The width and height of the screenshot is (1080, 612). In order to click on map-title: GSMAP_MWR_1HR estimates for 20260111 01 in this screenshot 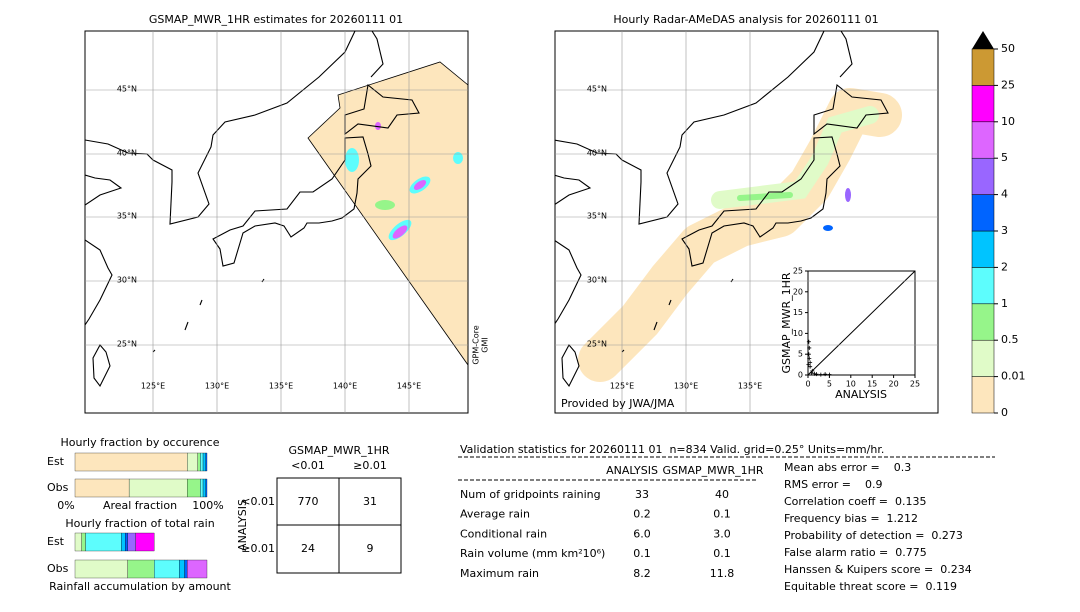, I will do `click(276, 19)`.